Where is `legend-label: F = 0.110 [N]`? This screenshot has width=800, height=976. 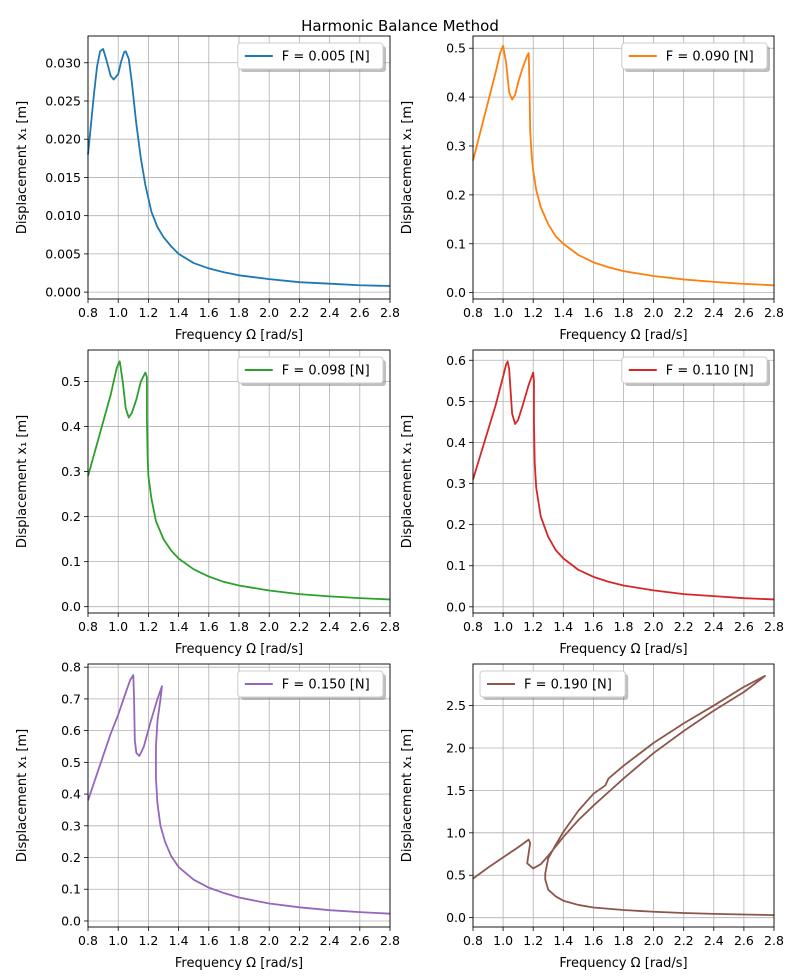 legend-label: F = 0.110 [N] is located at coordinates (710, 371).